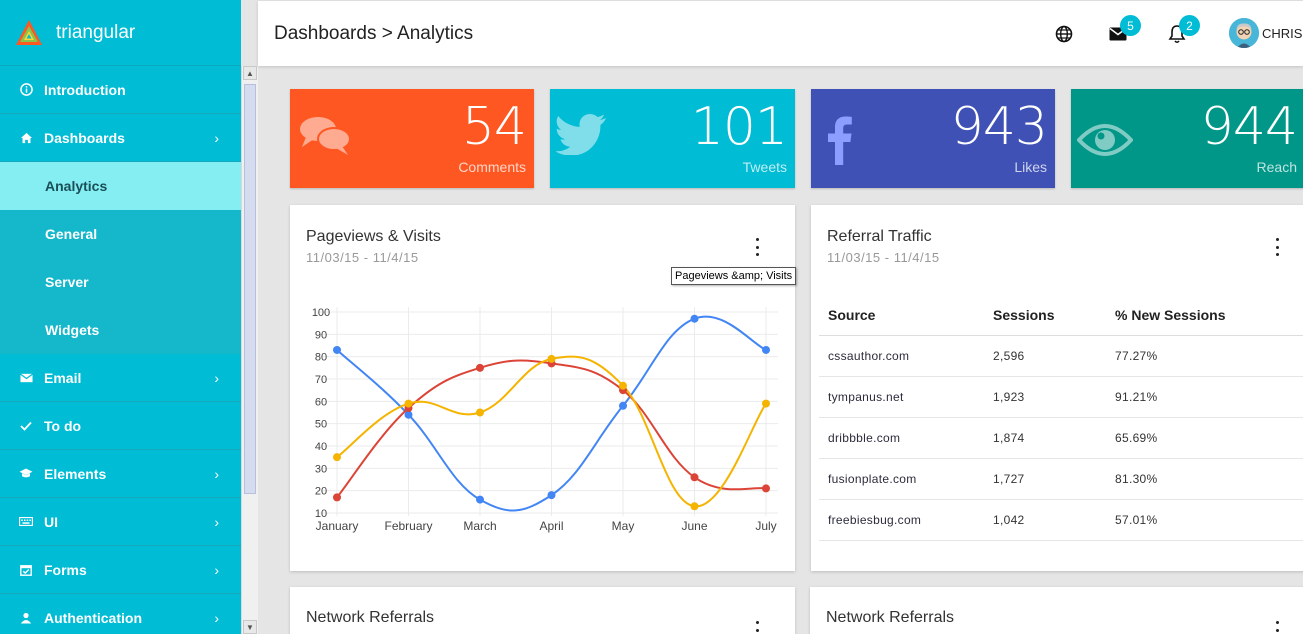 This screenshot has height=634, width=1303. I want to click on chart-tooltip: Pageviews &amp; Visits, so click(734, 276).